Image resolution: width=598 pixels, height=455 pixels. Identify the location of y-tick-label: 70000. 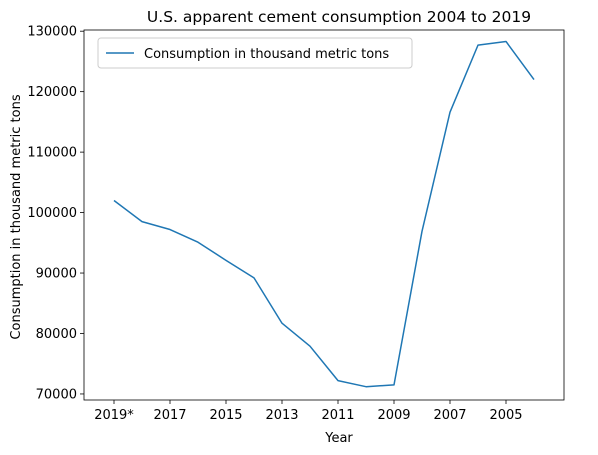
(56, 394).